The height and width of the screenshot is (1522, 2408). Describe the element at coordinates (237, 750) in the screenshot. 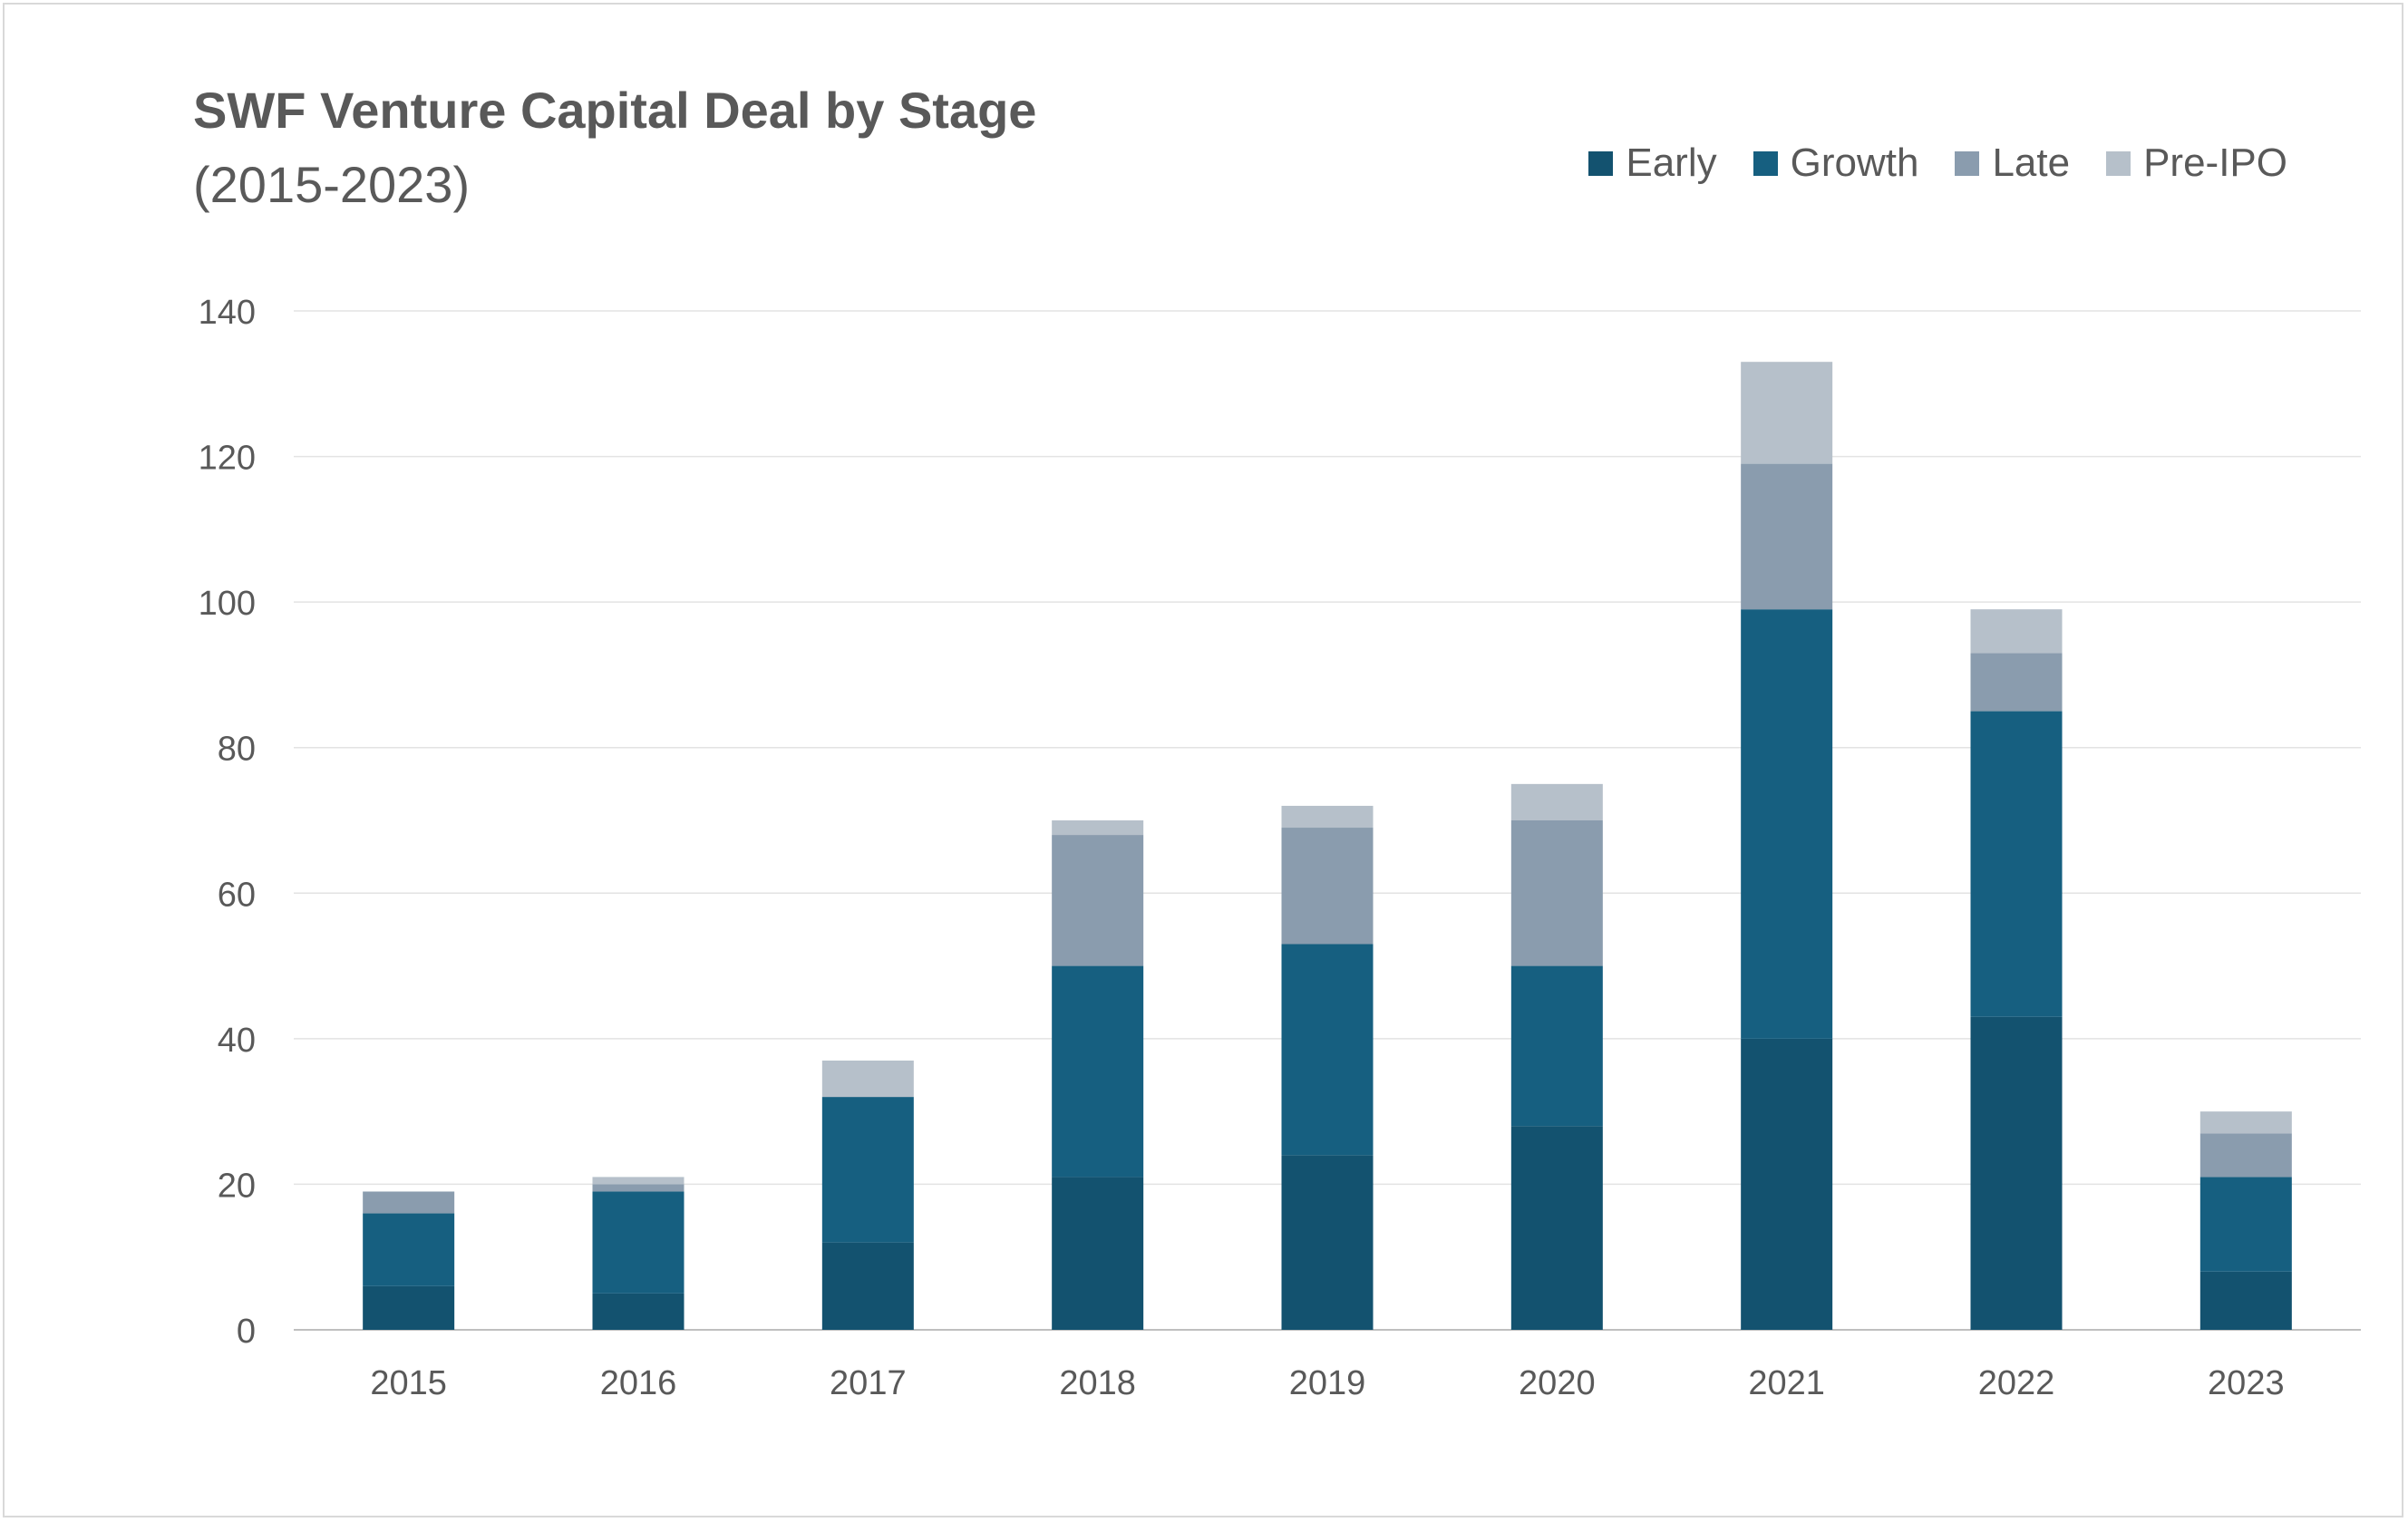

I see `y-tick-label: 80` at that location.